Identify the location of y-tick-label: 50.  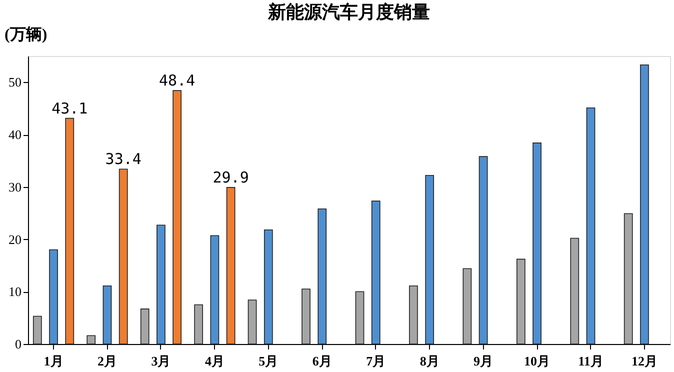
(15, 82).